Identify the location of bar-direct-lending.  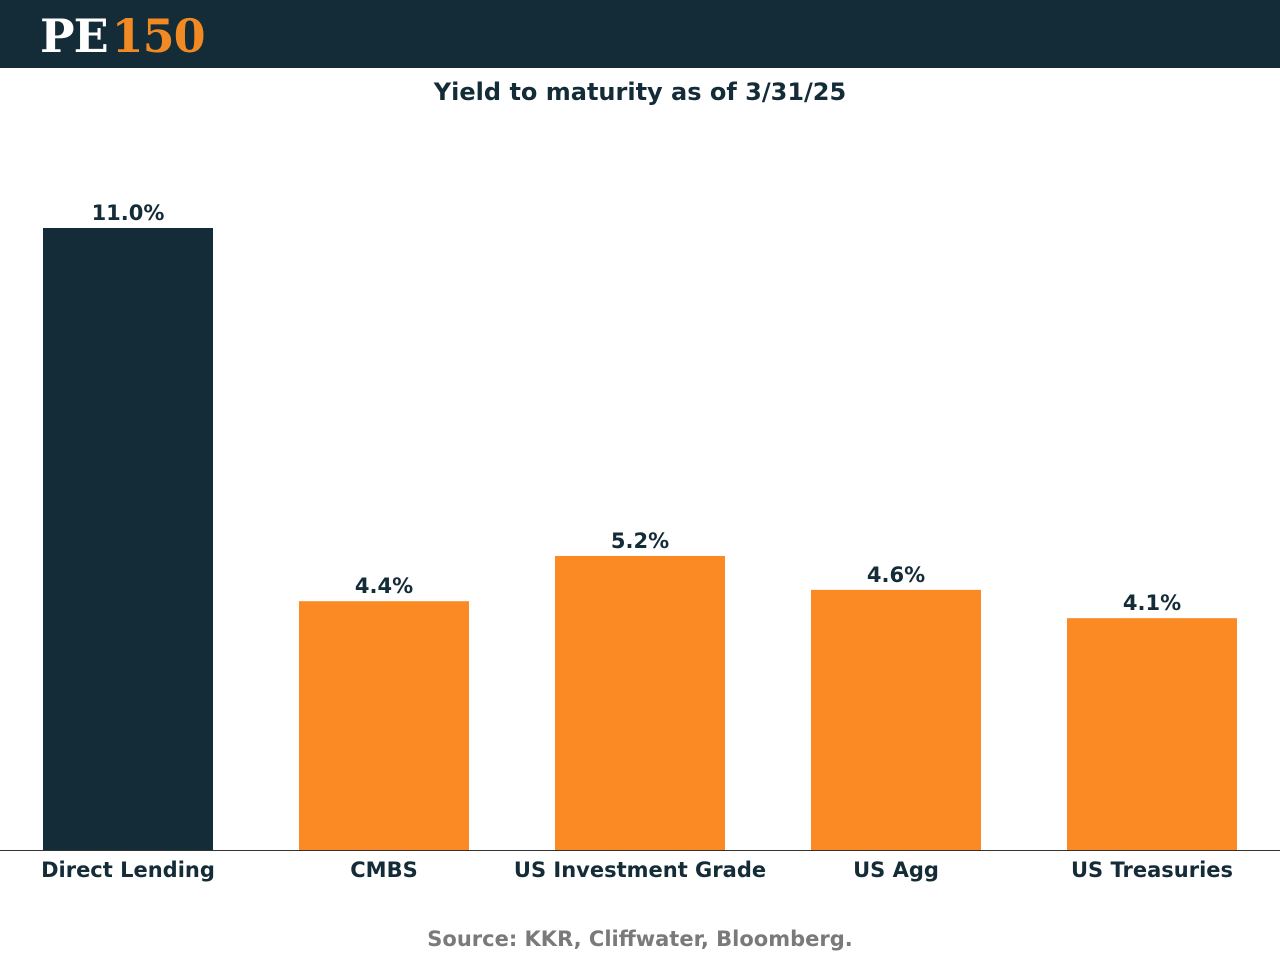
(128, 539).